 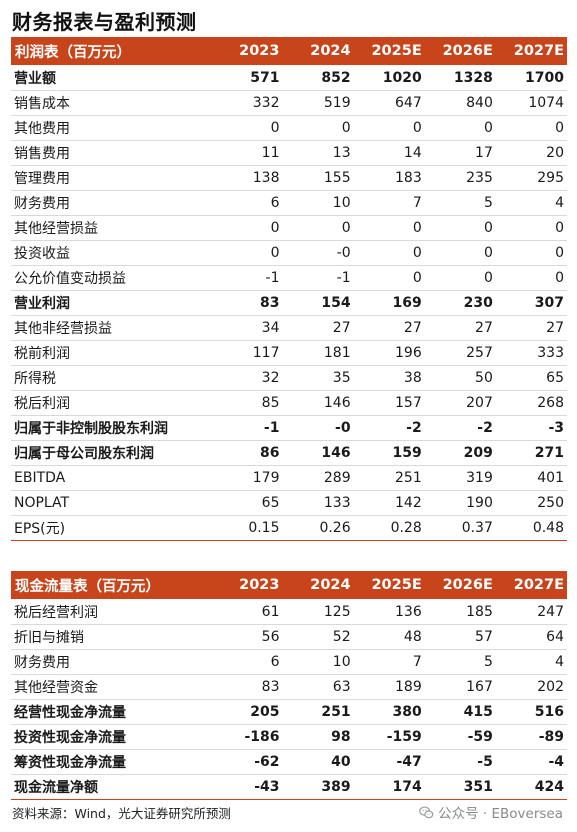 What do you see at coordinates (318, 178) in the screenshot?
I see `income-cell: 155` at bounding box center [318, 178].